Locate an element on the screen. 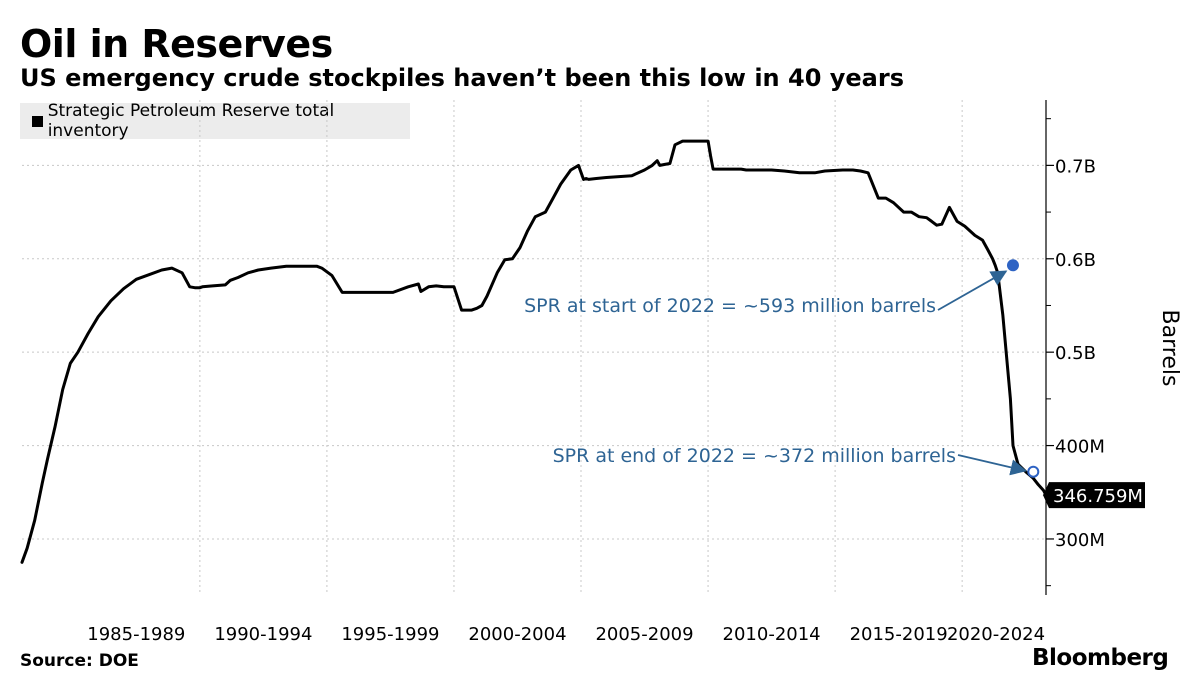 This screenshot has width=1200, height=685. x-tick-label: 2020-2024 is located at coordinates (996, 634).